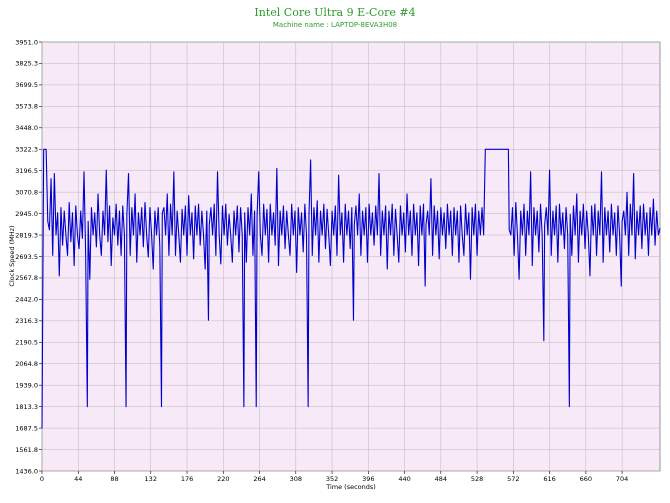  Describe the element at coordinates (26, 85) in the screenshot. I see `y-tick-label: 3699.5` at that location.